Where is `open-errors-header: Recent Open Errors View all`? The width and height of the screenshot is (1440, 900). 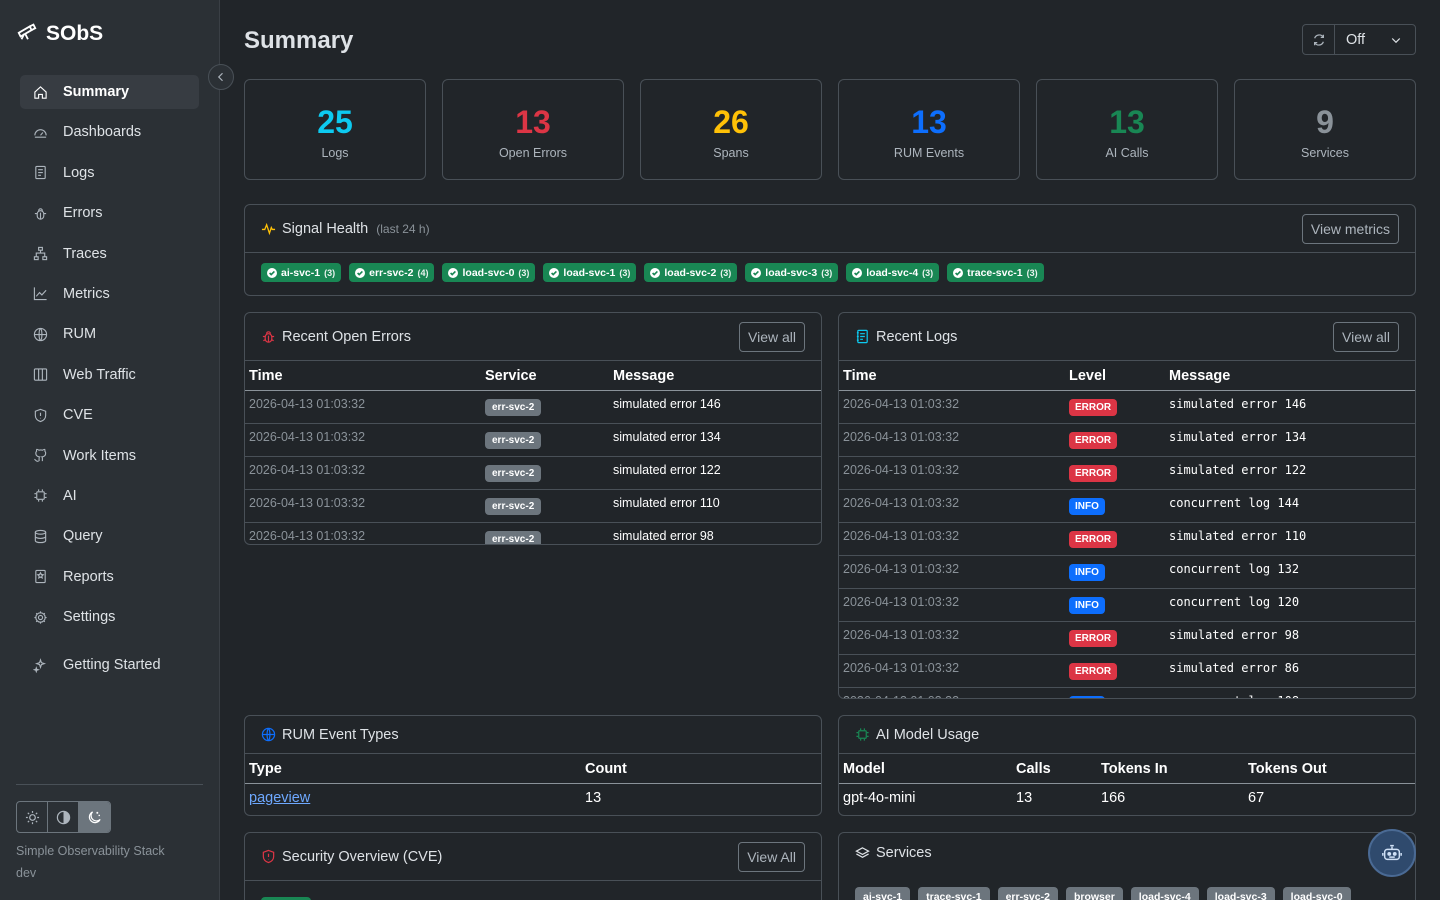
open-errors-header: Recent Open Errors View all is located at coordinates (533, 337).